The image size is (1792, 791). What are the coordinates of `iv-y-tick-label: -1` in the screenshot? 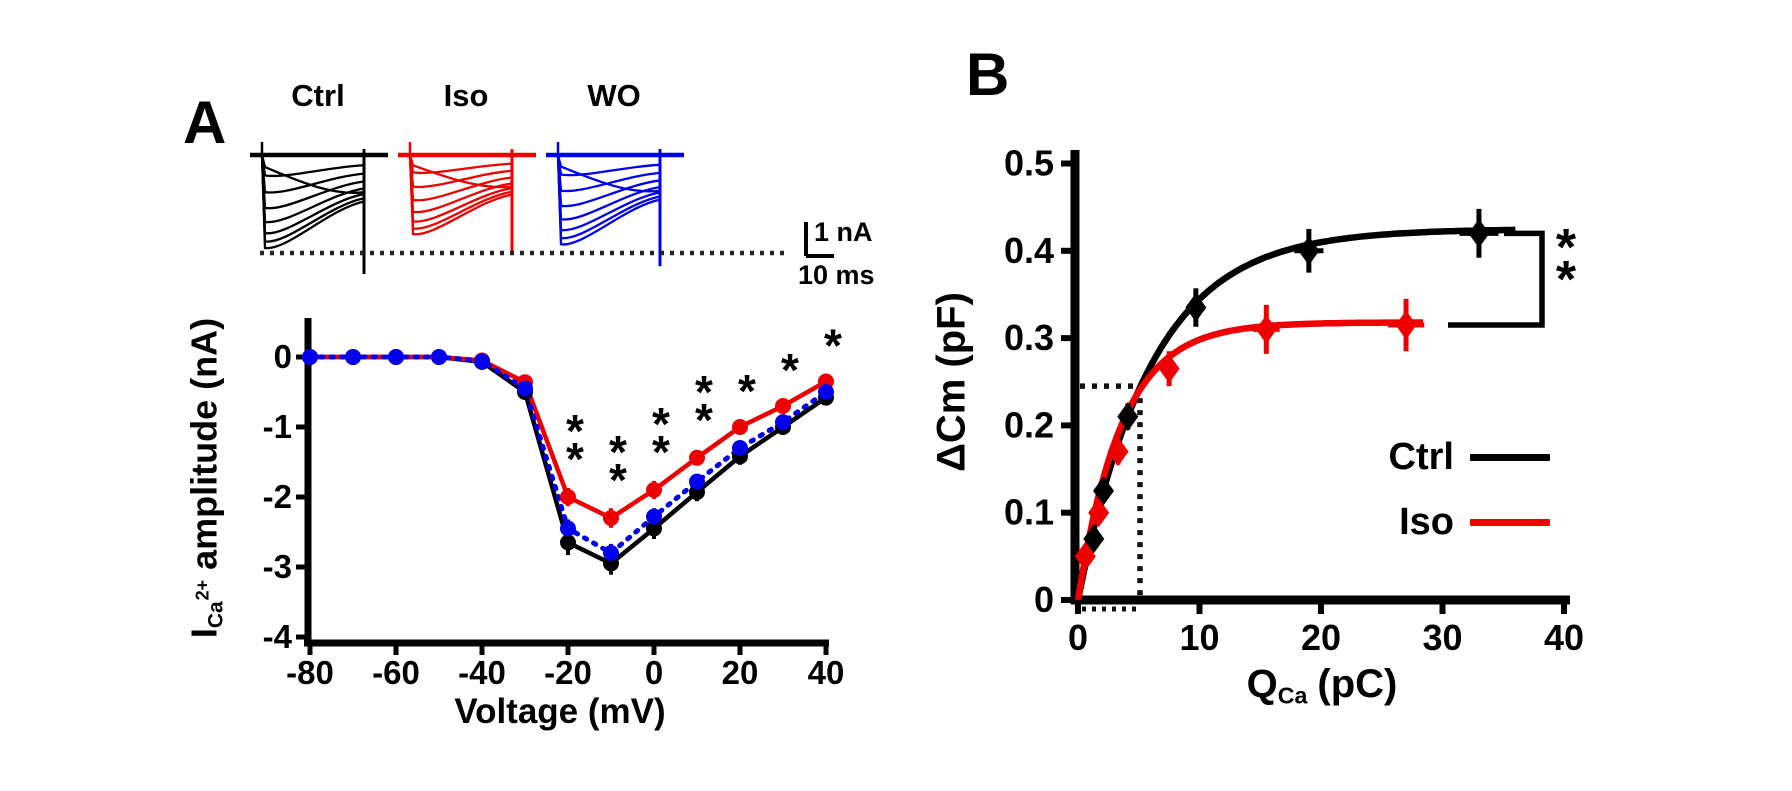 It's located at (277, 426).